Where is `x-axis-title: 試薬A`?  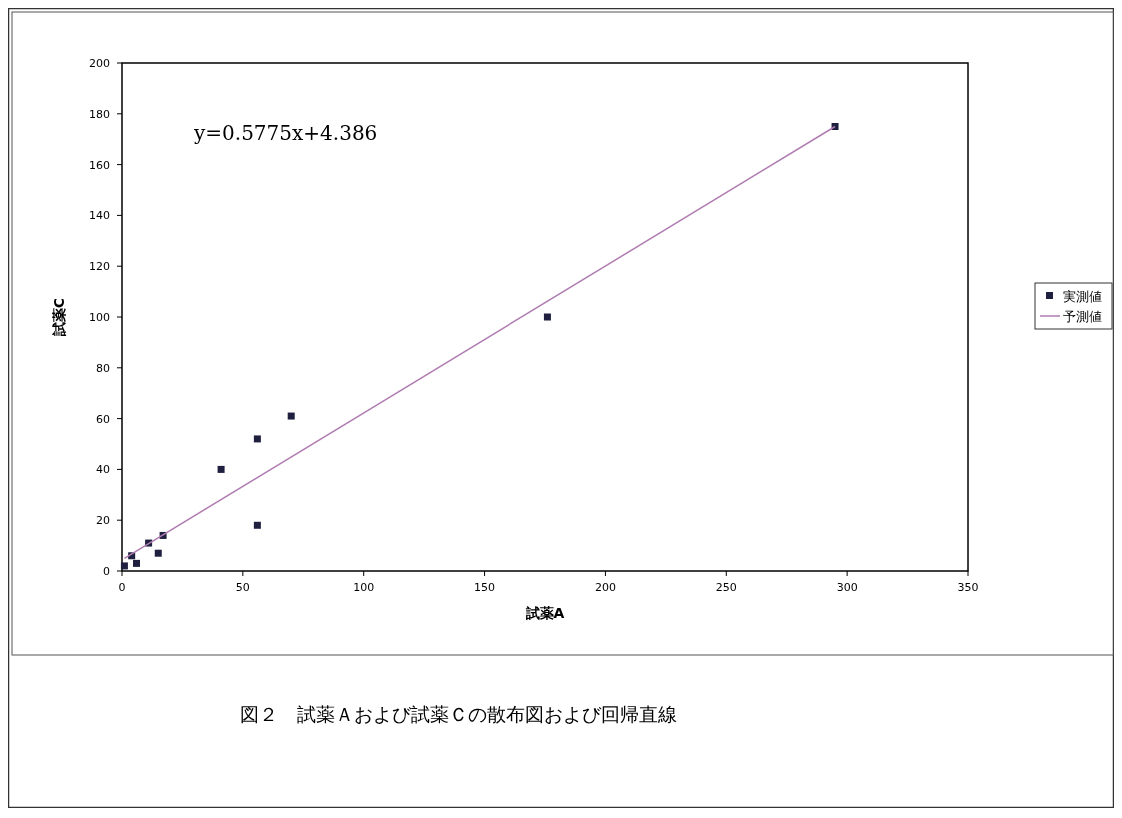
x-axis-title: 試薬A is located at coordinates (544, 613).